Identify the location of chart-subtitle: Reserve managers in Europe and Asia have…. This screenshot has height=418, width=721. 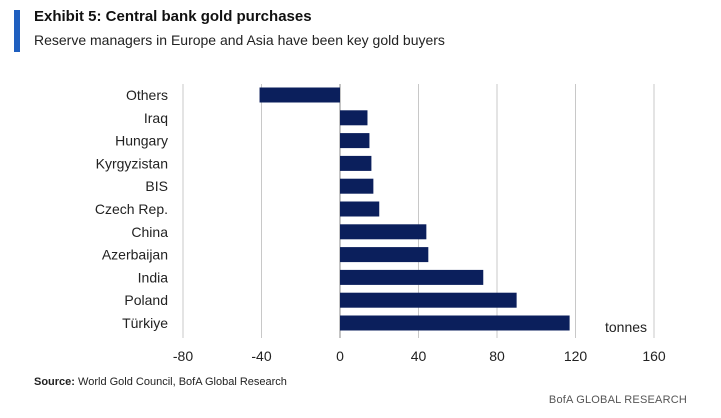
(239, 40).